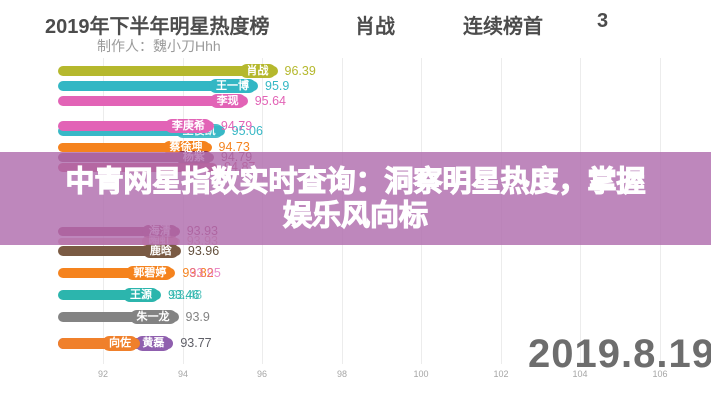 The height and width of the screenshot is (400, 711). I want to click on bar-value: 93.96, so click(203, 251).